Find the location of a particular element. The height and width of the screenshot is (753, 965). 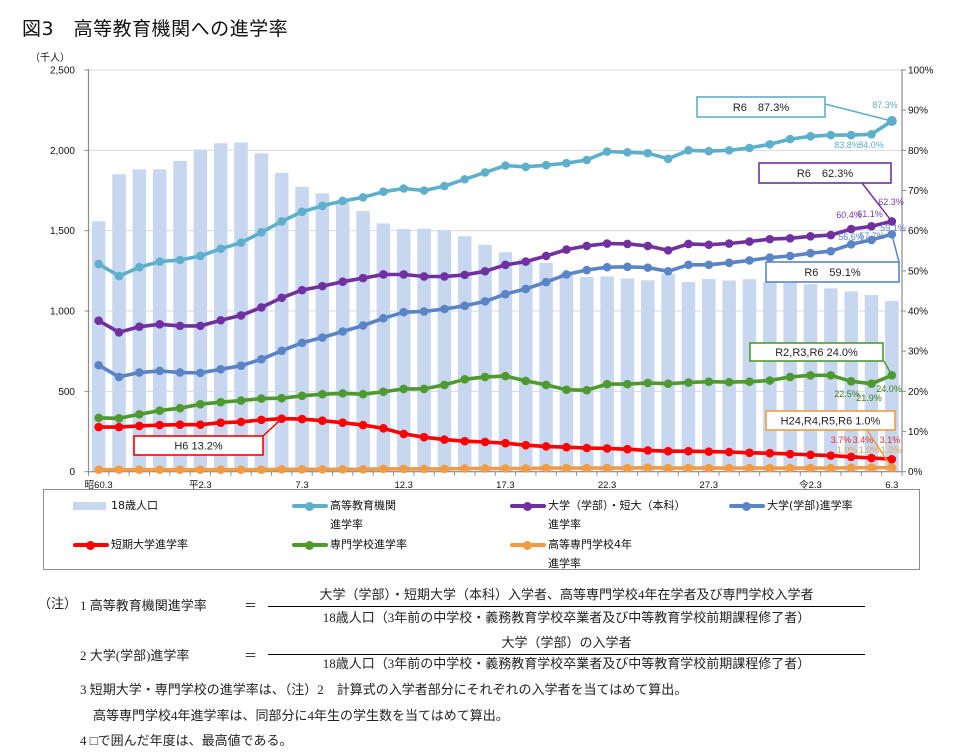

legend-label-line: 大学（学部）・短大（本科） is located at coordinates (617, 505).